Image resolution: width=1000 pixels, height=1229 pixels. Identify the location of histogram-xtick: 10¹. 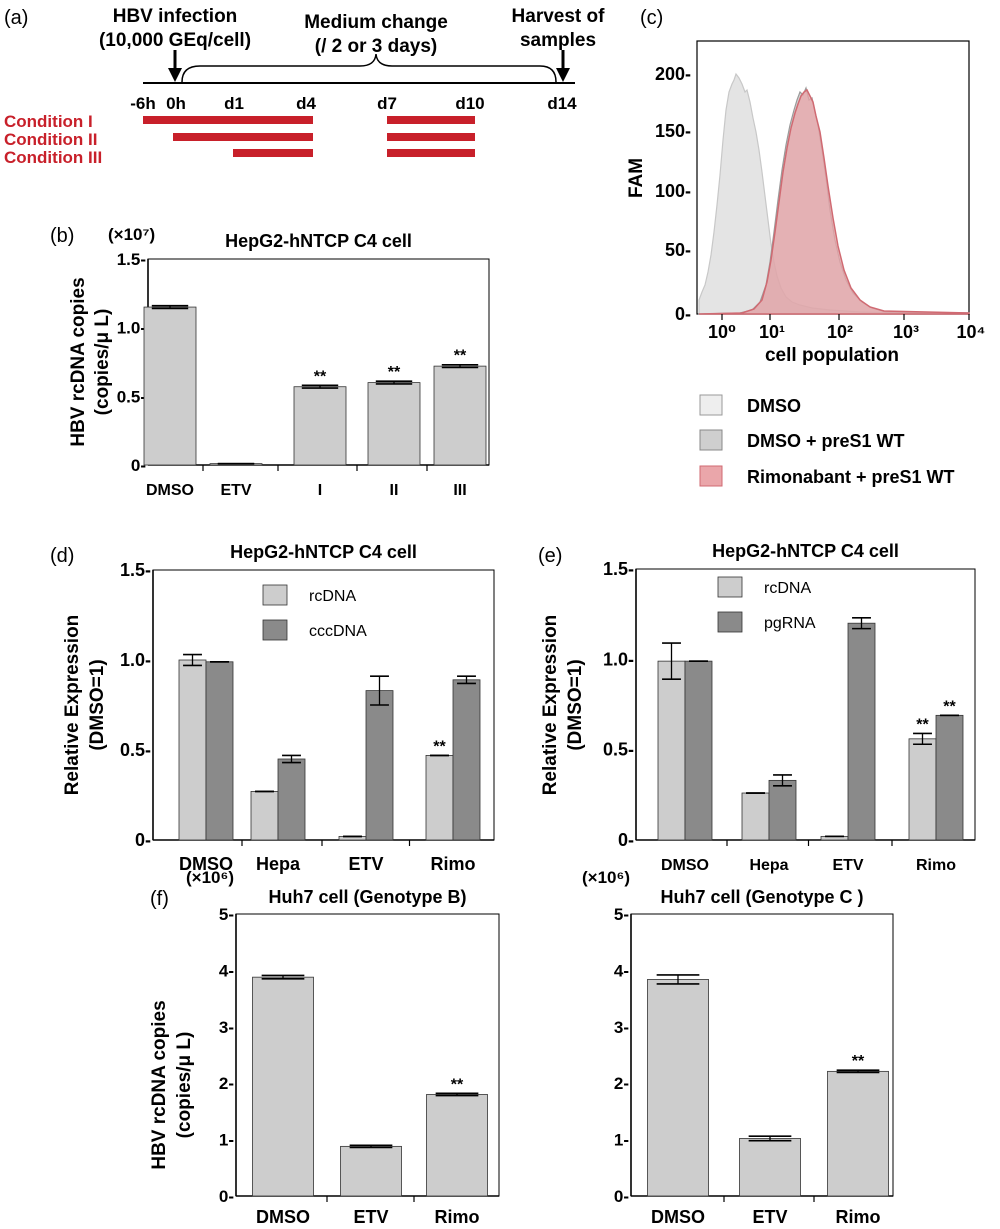
(772, 332).